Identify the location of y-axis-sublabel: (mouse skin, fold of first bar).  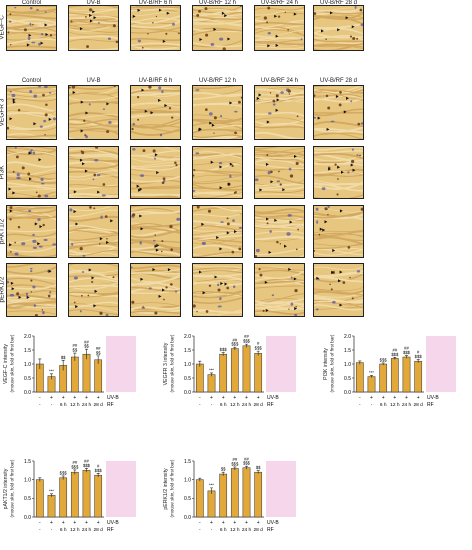
(12, 363).